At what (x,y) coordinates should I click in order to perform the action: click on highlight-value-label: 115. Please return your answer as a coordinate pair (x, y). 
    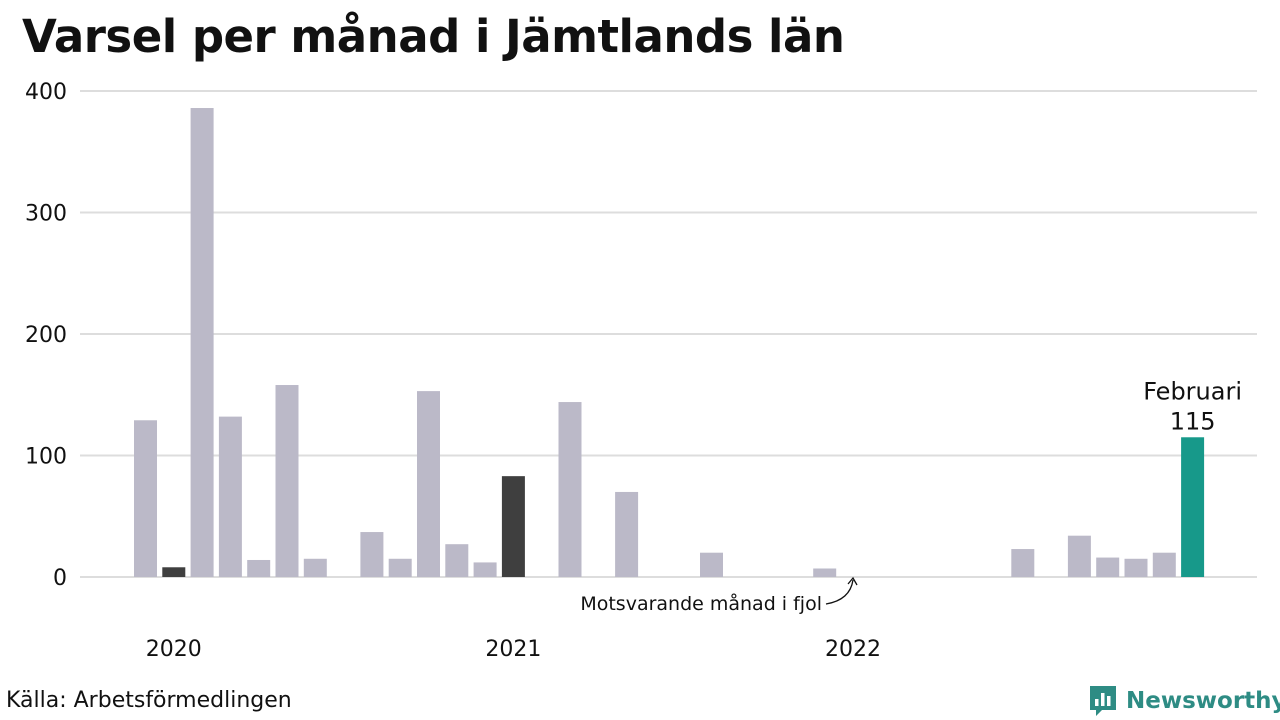
    Looking at the image, I should click on (1193, 421).